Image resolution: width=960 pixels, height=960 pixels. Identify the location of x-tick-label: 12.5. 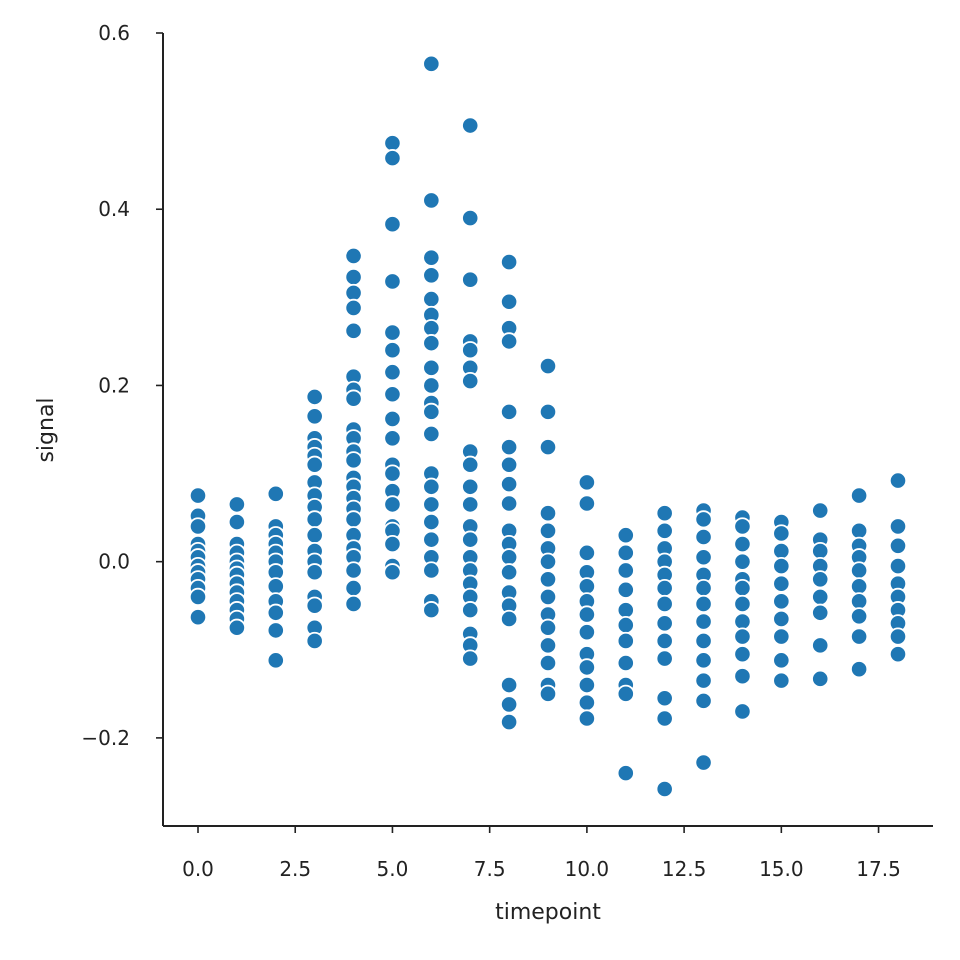
(684, 869).